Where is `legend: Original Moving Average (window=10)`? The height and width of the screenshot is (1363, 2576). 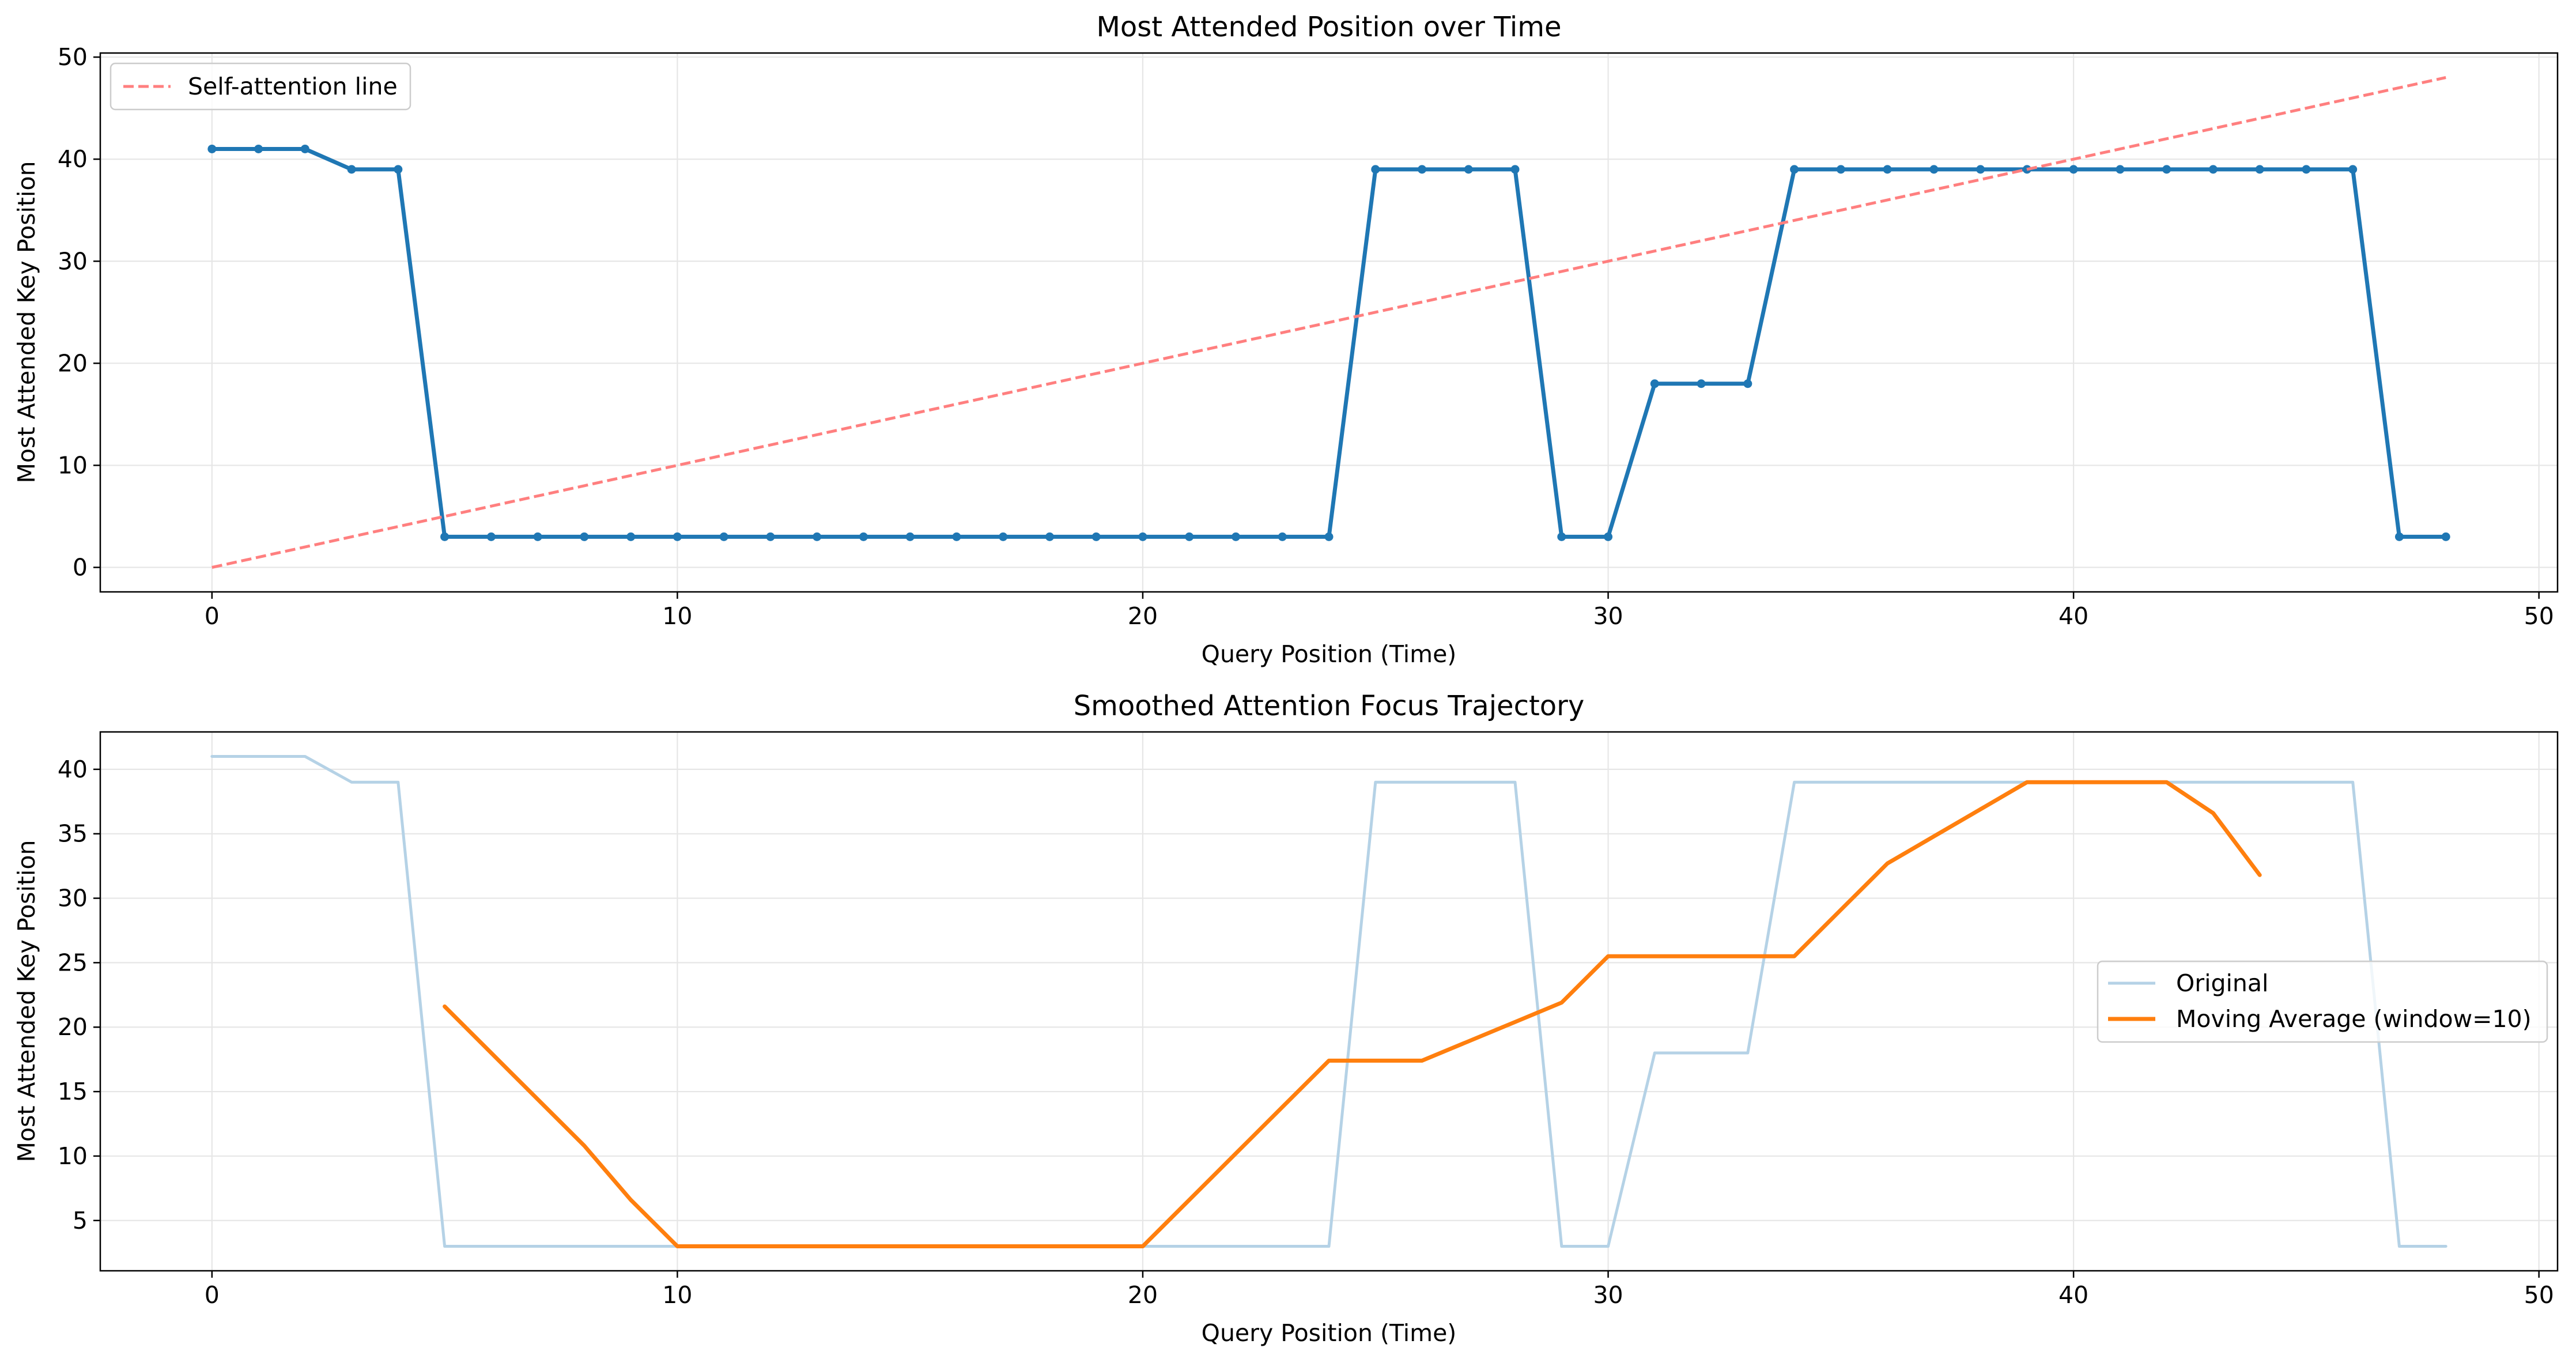 legend: Original Moving Average (window=10) is located at coordinates (2322, 1001).